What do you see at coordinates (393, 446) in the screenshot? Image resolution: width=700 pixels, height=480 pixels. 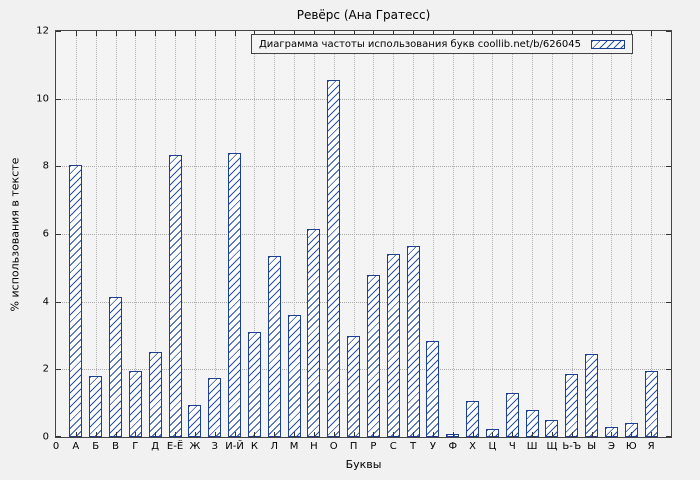 I see `x-tick-label: С` at bounding box center [393, 446].